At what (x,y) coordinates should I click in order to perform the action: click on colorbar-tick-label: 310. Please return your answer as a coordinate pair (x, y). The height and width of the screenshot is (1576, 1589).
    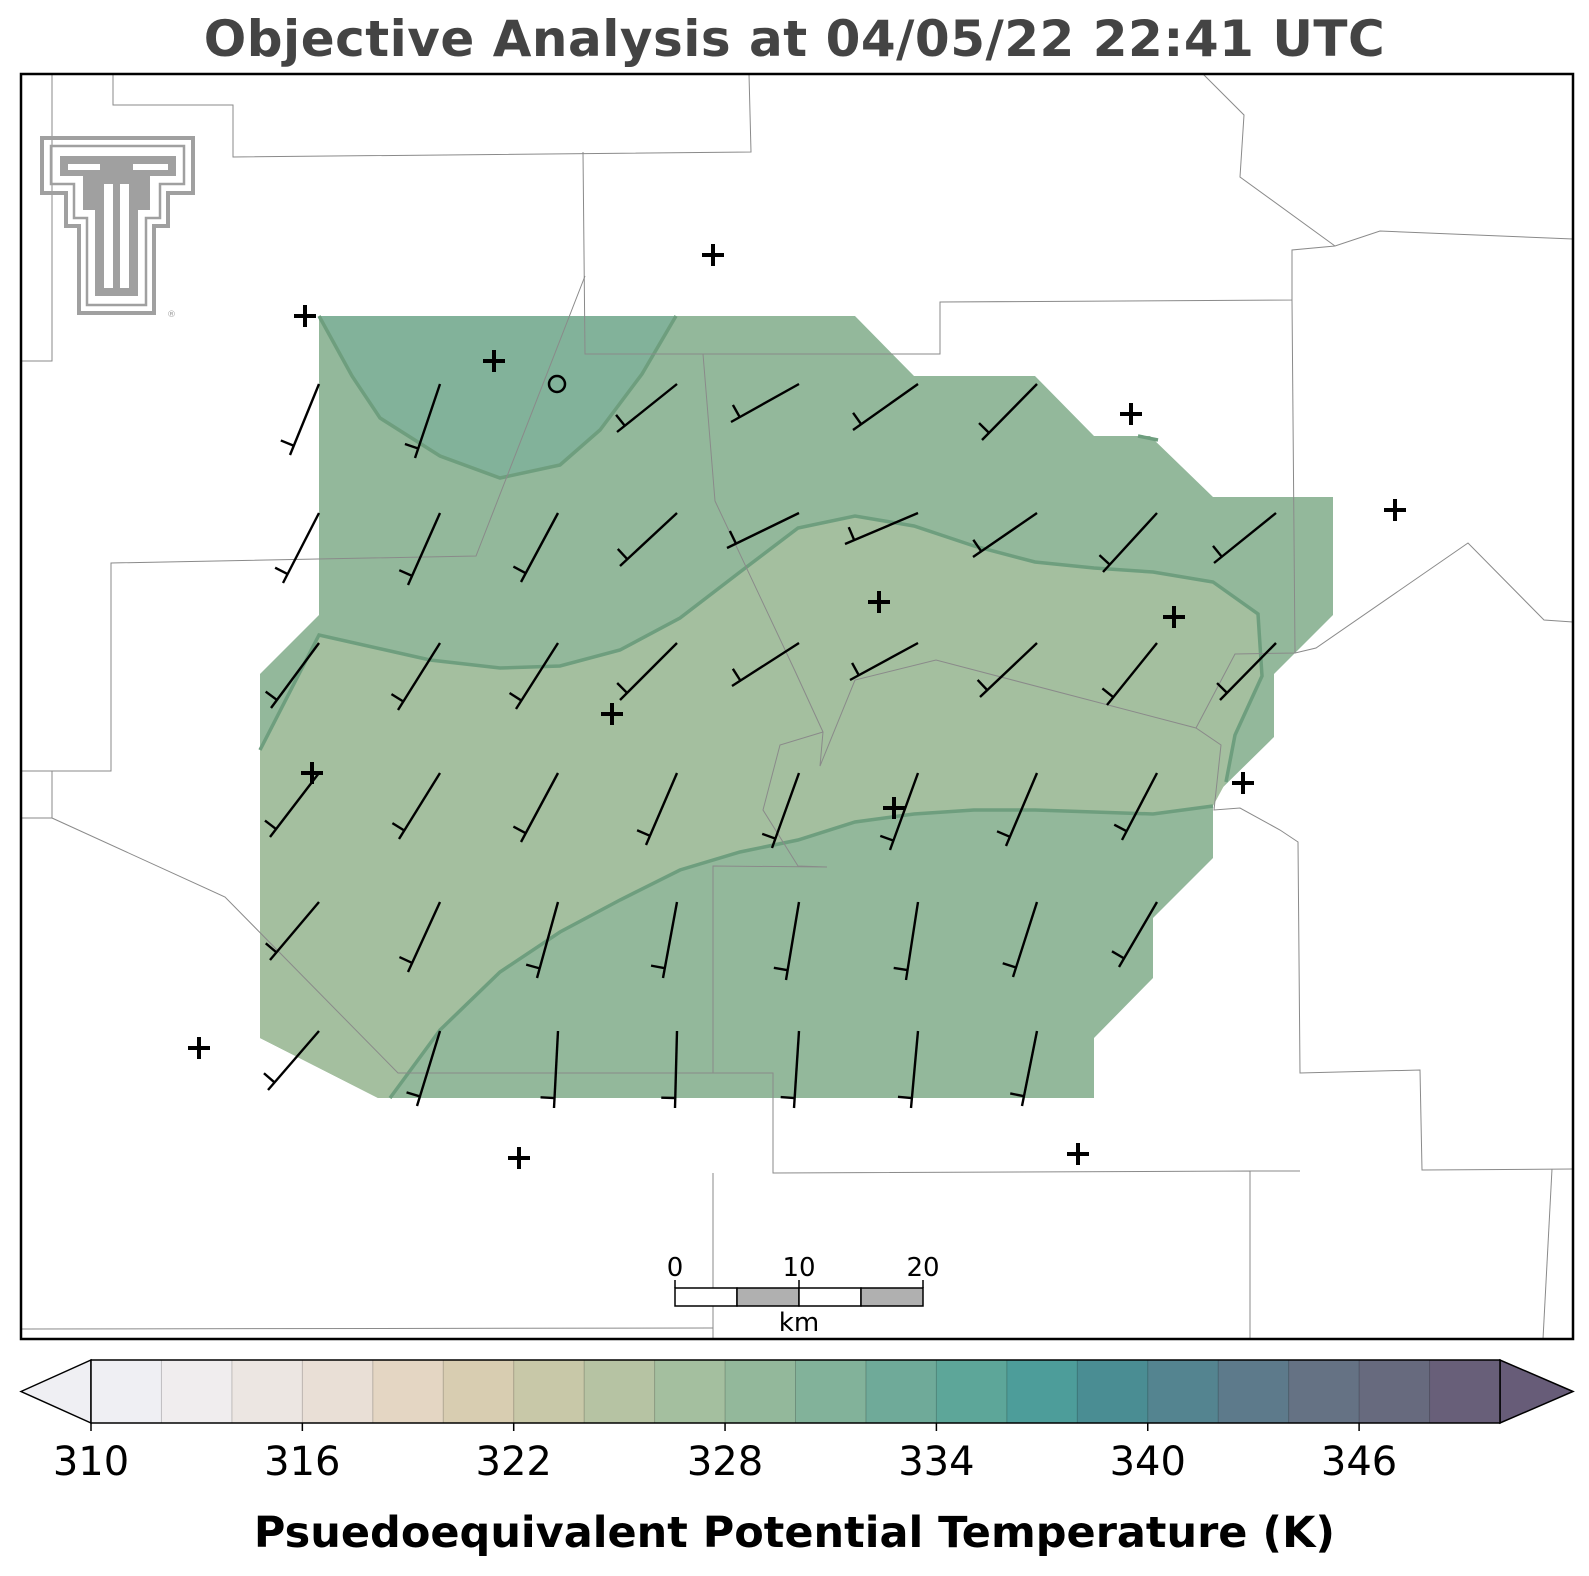
    Looking at the image, I should click on (91, 1462).